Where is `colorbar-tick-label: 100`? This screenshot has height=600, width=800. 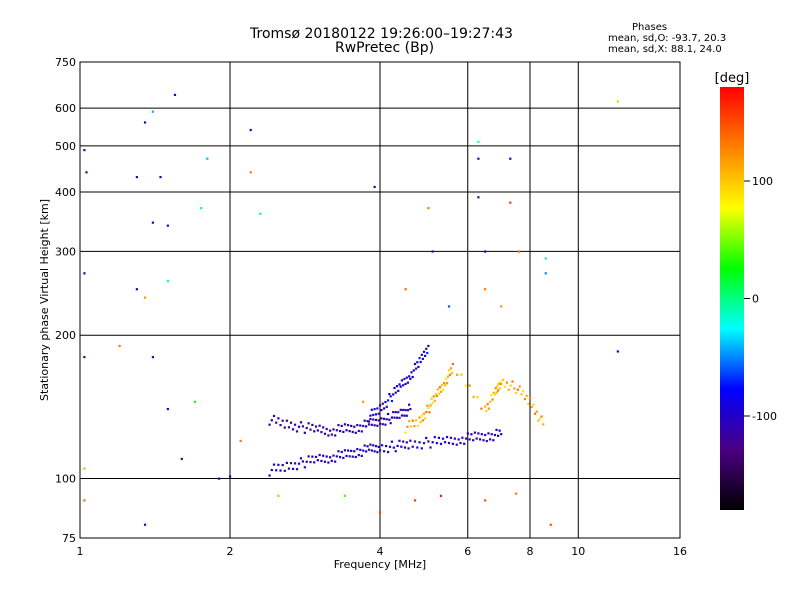 colorbar-tick-label: 100 is located at coordinates (762, 181).